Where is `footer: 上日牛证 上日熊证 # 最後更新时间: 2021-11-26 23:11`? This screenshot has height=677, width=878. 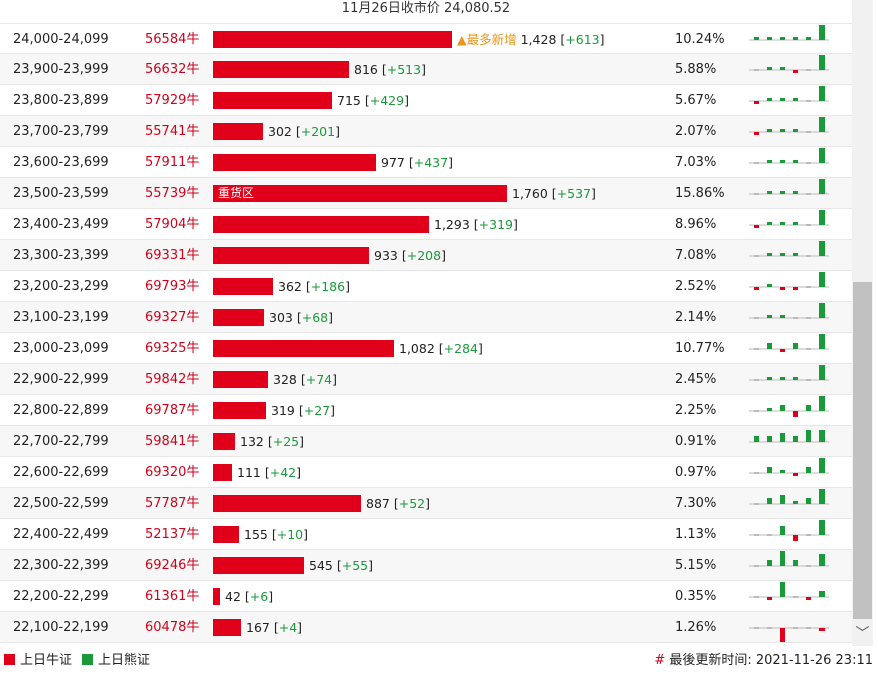 footer: 上日牛证 上日熊证 # 最後更新时间: 2021-11-26 23:11 is located at coordinates (439, 661).